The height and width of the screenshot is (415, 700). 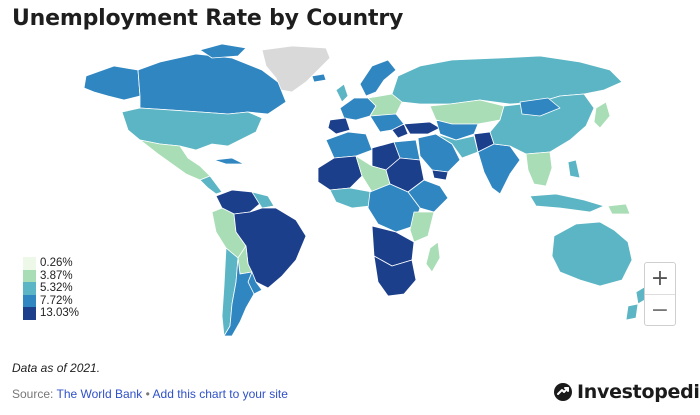 I want to click on region-russia, so click(x=507, y=80).